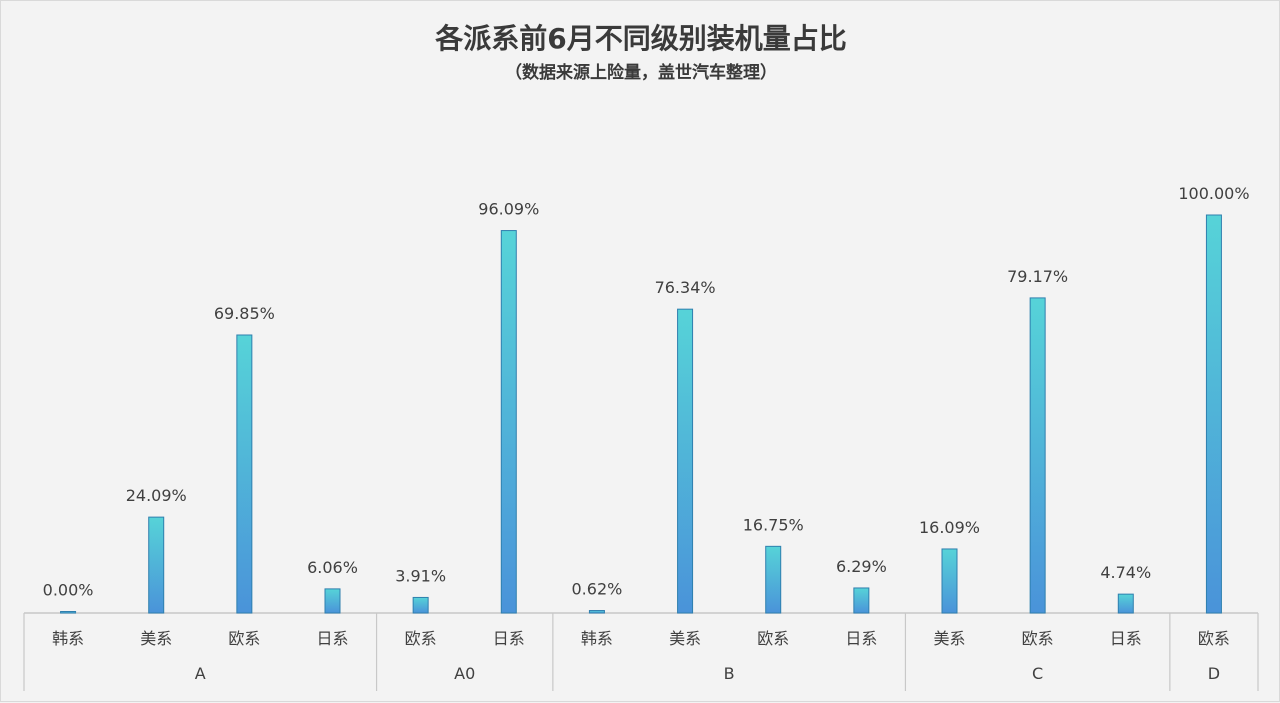 Image resolution: width=1280 pixels, height=703 pixels. What do you see at coordinates (464, 673) in the screenshot?
I see `group-label: A0` at bounding box center [464, 673].